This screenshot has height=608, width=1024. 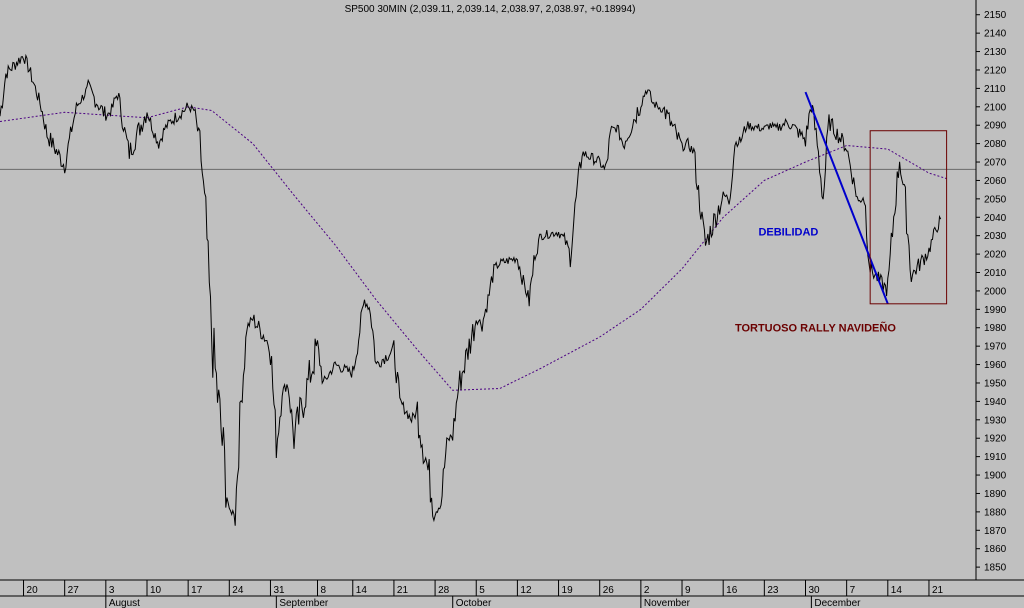 I want to click on month-label: October, so click(x=474, y=603).